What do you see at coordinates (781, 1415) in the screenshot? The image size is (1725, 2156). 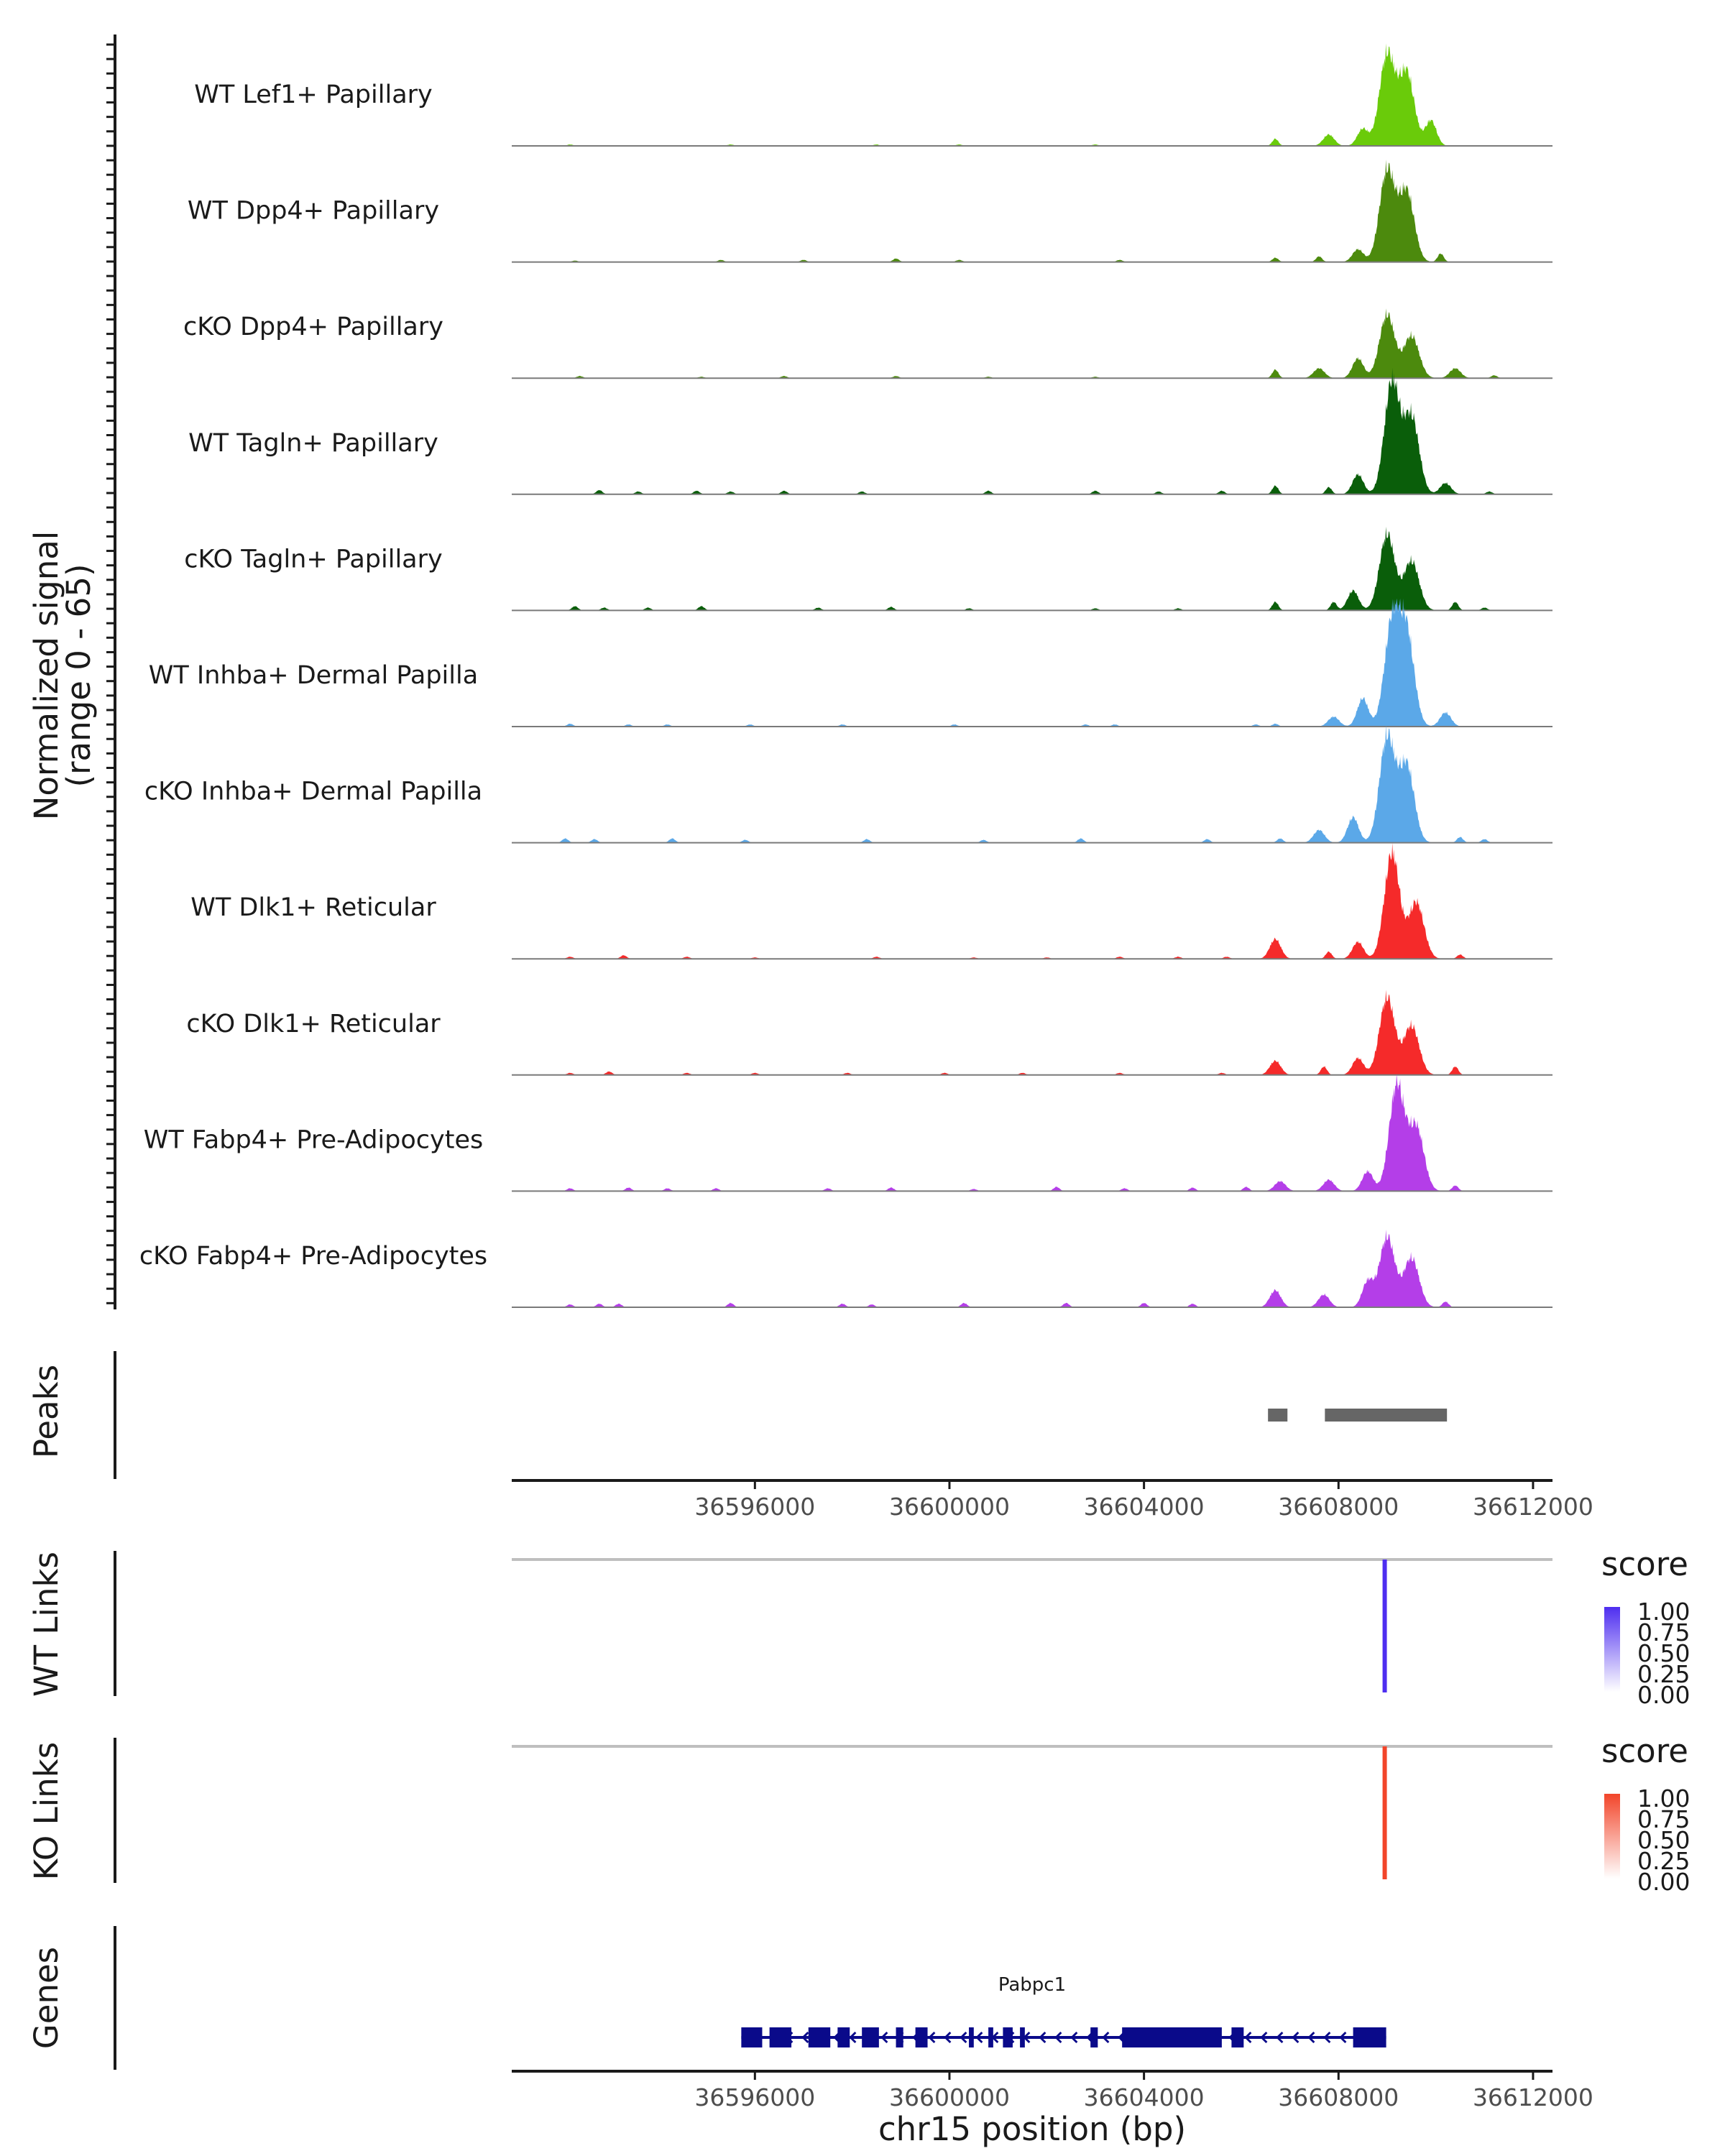 I see `peaks-panel` at bounding box center [781, 1415].